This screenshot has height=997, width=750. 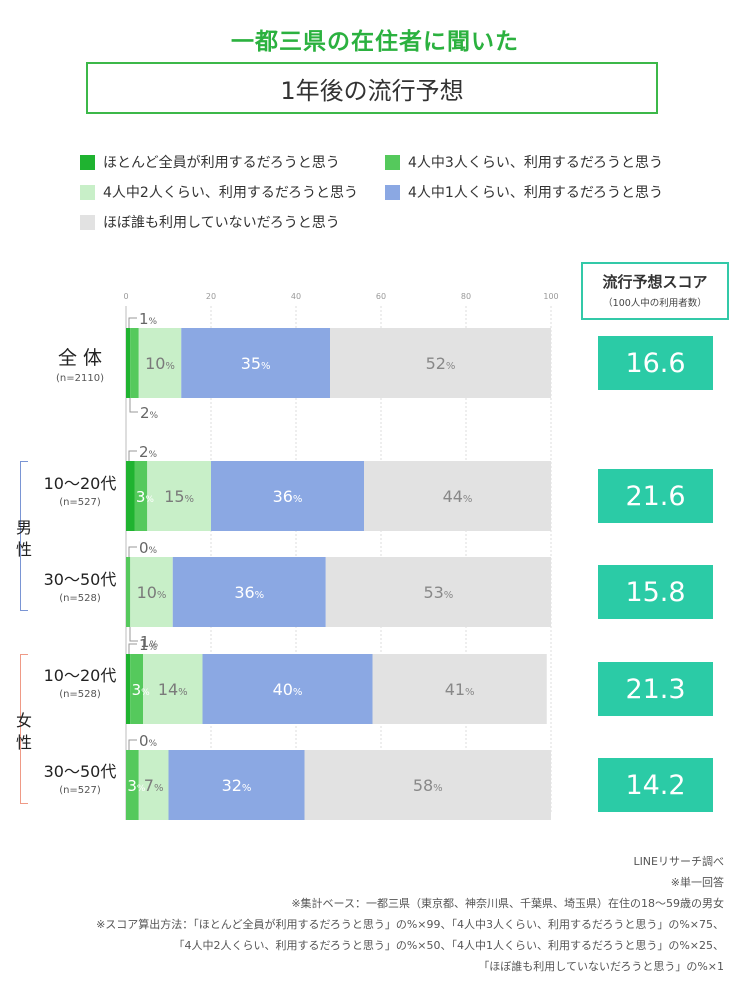 I want to click on data-label: 32%, so click(x=237, y=785).